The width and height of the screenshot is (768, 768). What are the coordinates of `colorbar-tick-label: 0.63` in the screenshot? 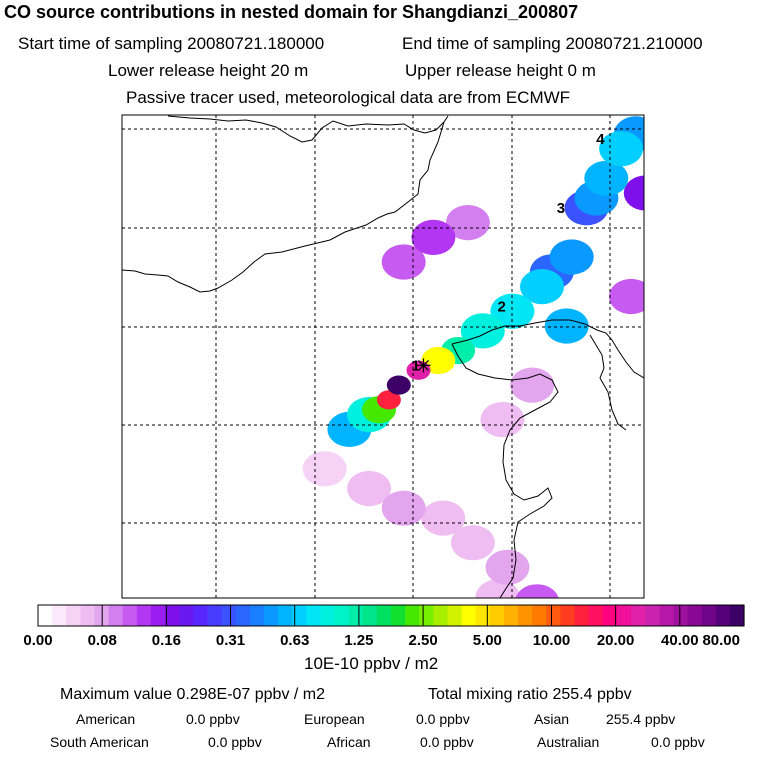 It's located at (294, 640).